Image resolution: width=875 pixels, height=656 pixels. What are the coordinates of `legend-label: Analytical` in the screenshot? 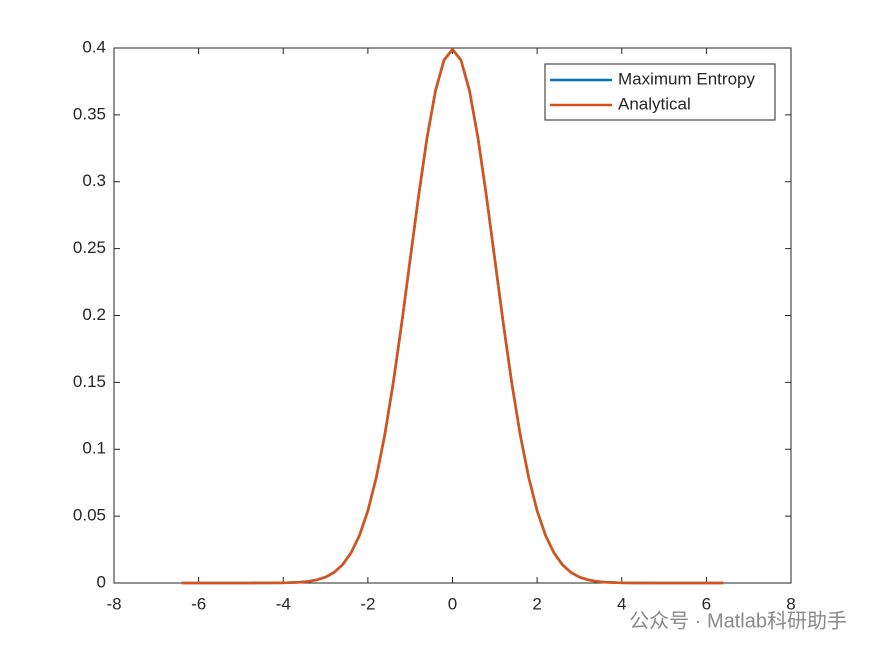 It's located at (654, 103).